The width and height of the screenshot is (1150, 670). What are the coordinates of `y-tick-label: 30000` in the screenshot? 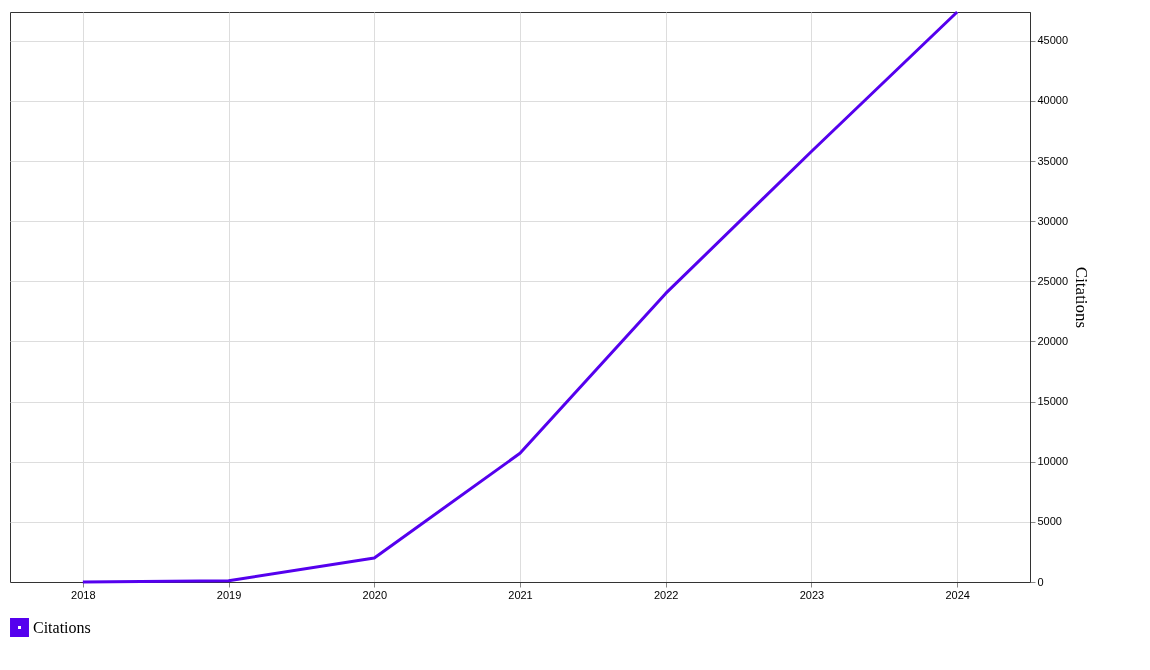 It's located at (1053, 220).